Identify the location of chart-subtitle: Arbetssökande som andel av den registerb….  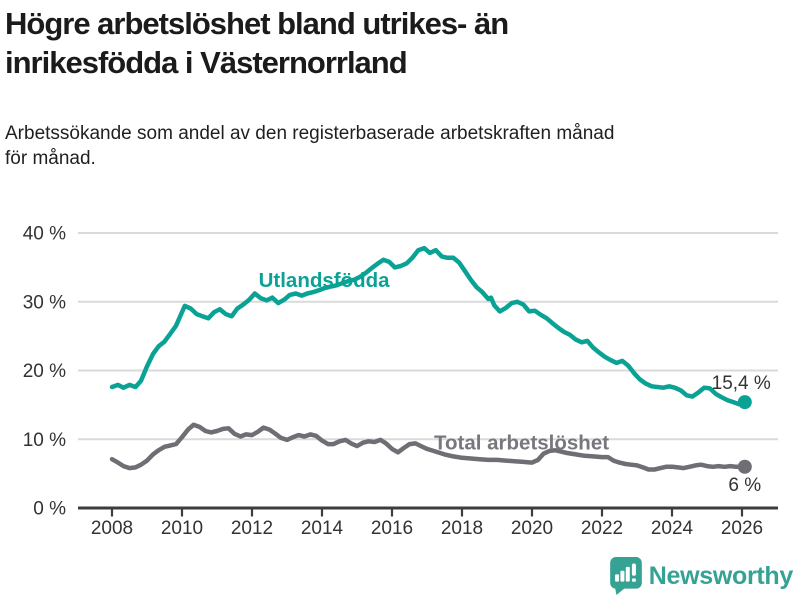
(395, 146).